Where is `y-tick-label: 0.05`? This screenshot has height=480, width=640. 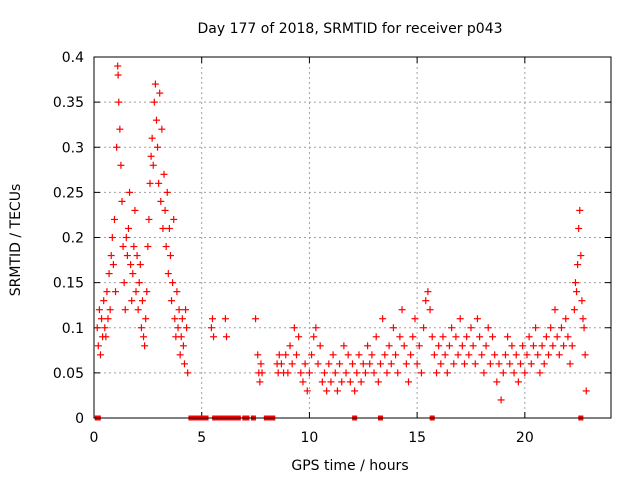 y-tick-label: 0.05 is located at coordinates (68, 374).